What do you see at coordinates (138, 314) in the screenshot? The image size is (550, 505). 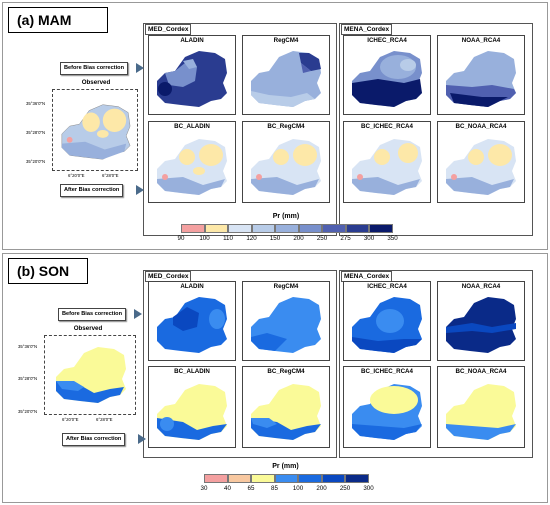 I see `section-b-before-arrow` at bounding box center [138, 314].